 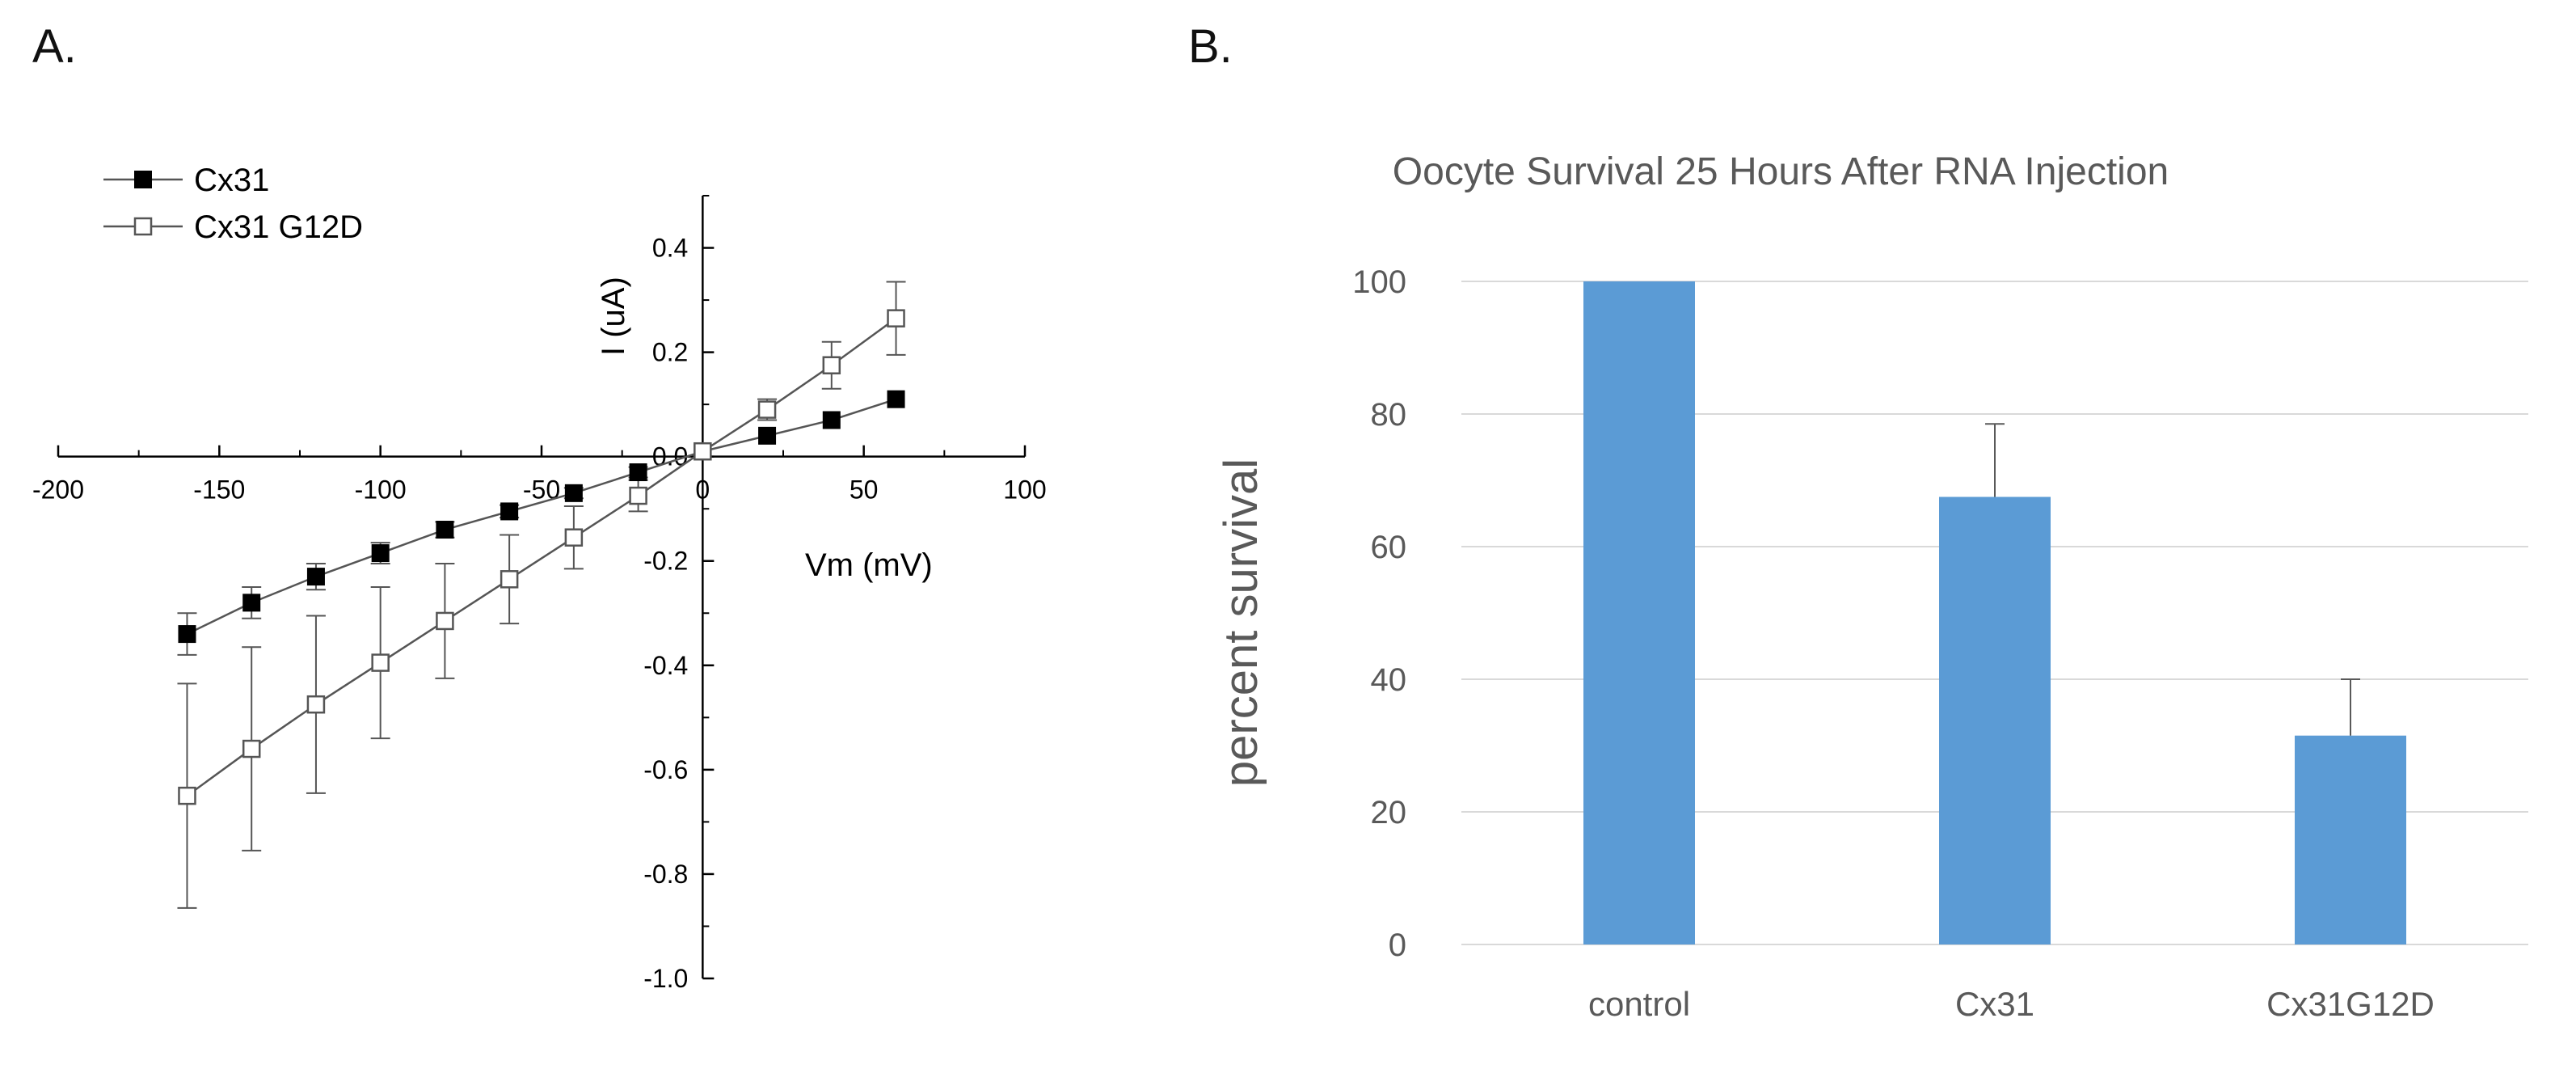 I want to click on iv-x-axis-label: Vm (mV), so click(x=869, y=565).